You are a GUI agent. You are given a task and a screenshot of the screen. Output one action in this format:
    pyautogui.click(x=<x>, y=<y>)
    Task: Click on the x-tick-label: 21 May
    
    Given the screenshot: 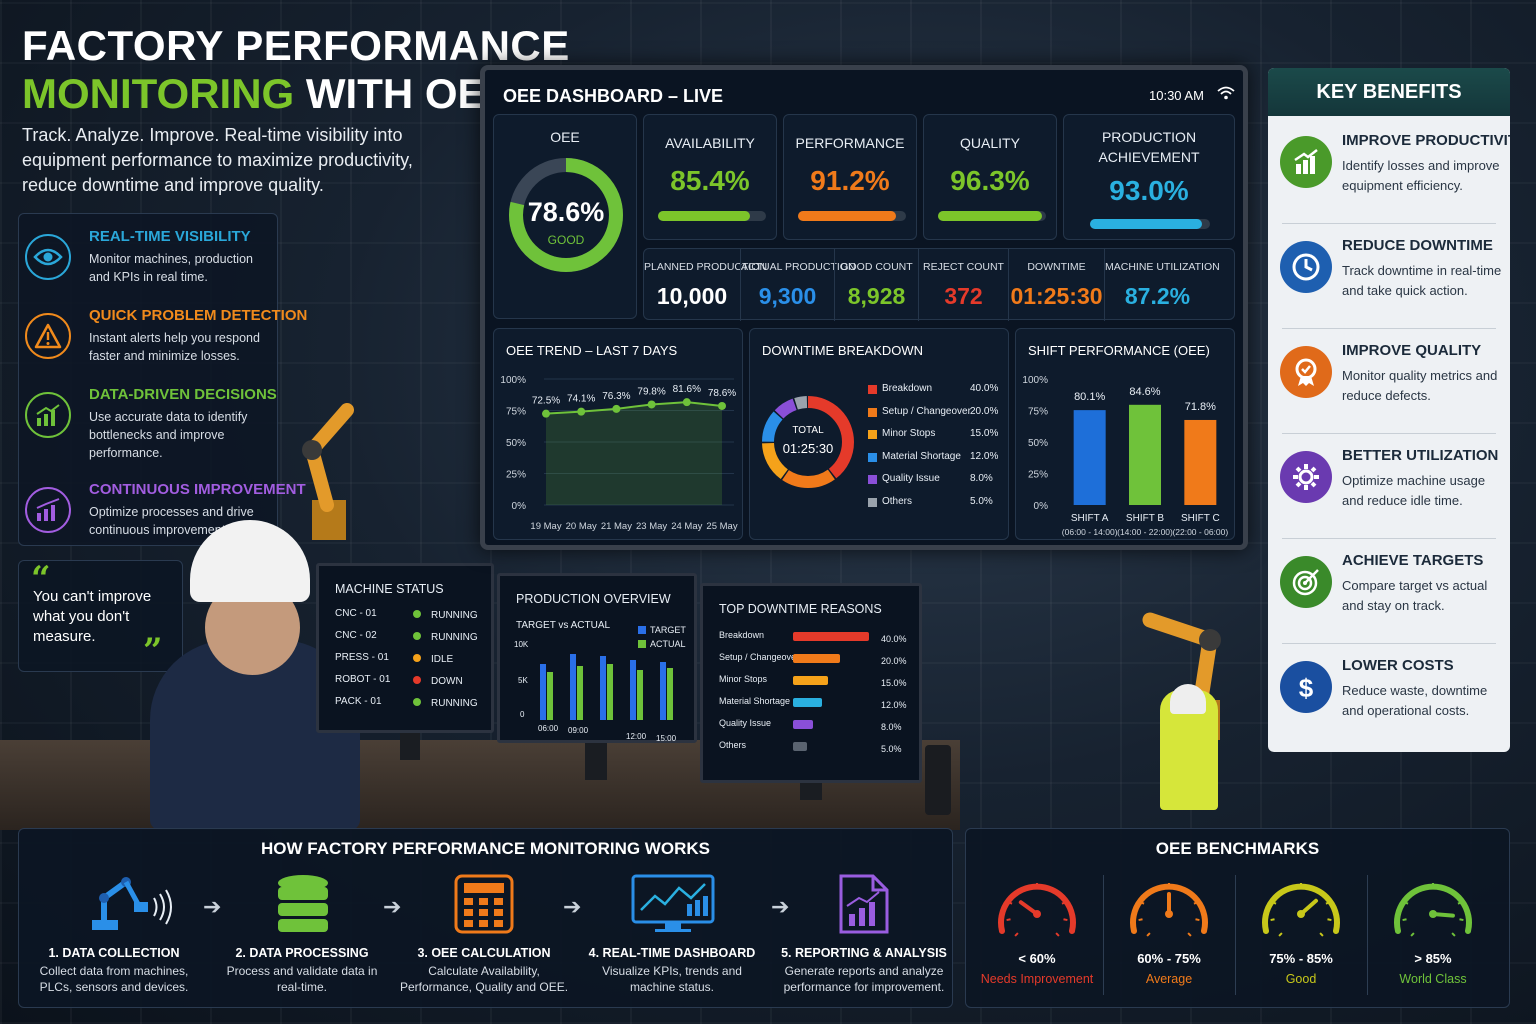 What is the action you would take?
    pyautogui.click(x=616, y=526)
    